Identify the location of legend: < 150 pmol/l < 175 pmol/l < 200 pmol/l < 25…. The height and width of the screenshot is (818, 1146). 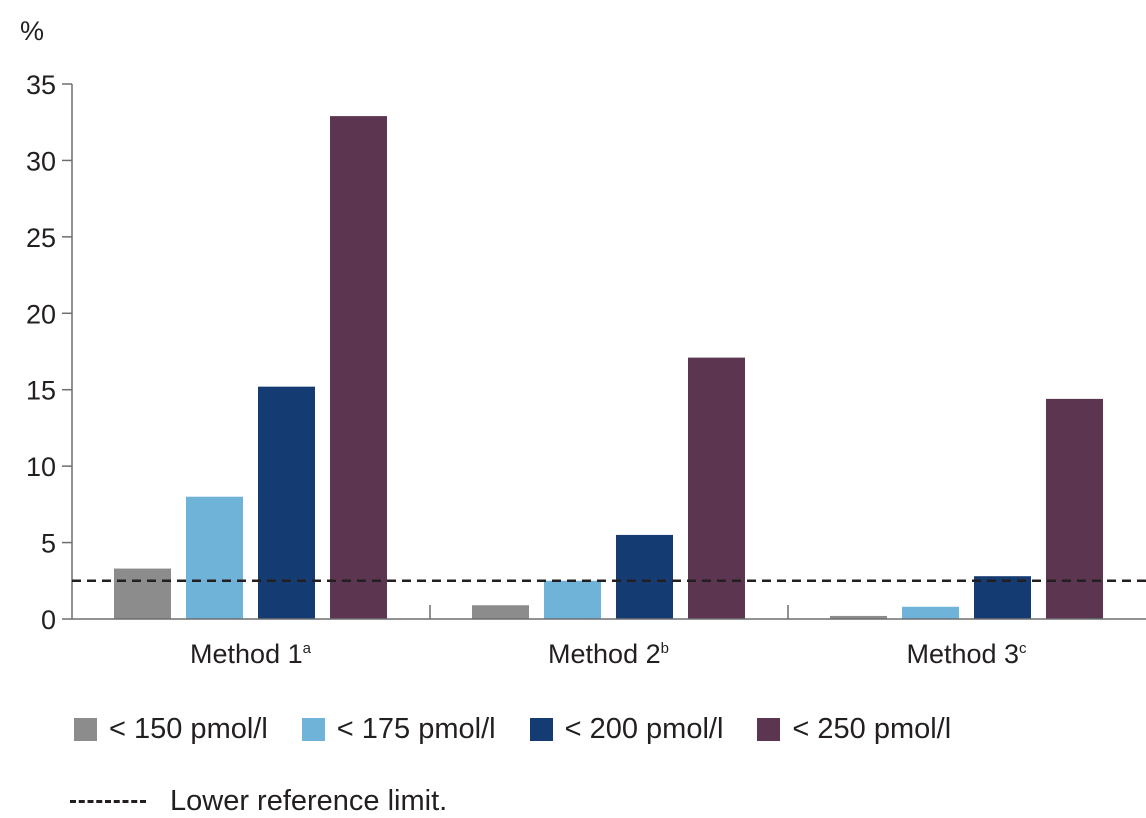
(529, 729).